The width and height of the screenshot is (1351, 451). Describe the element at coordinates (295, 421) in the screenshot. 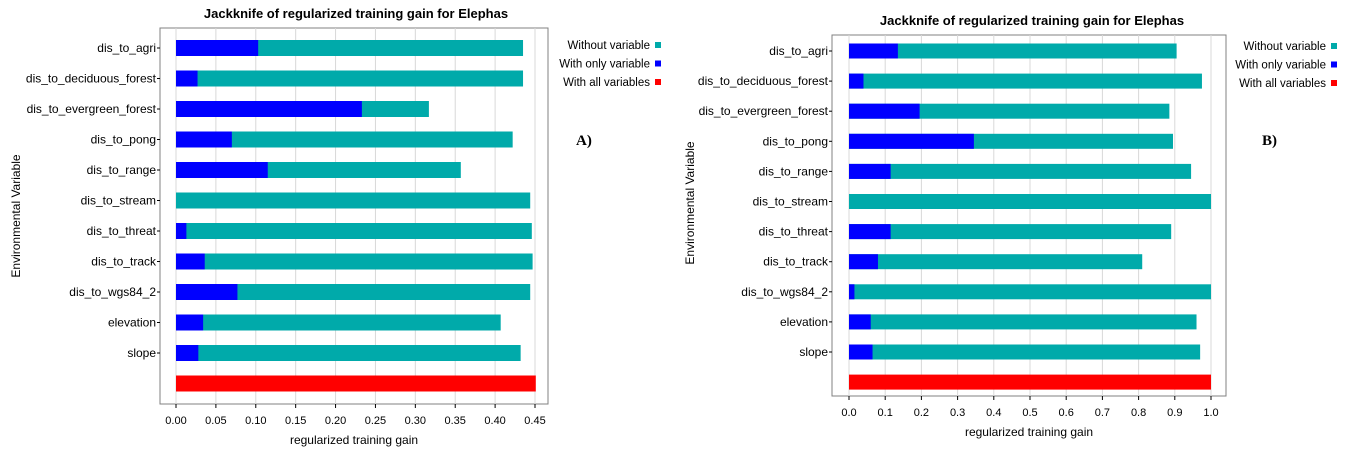

I see `x-tick-label: 0.15` at that location.